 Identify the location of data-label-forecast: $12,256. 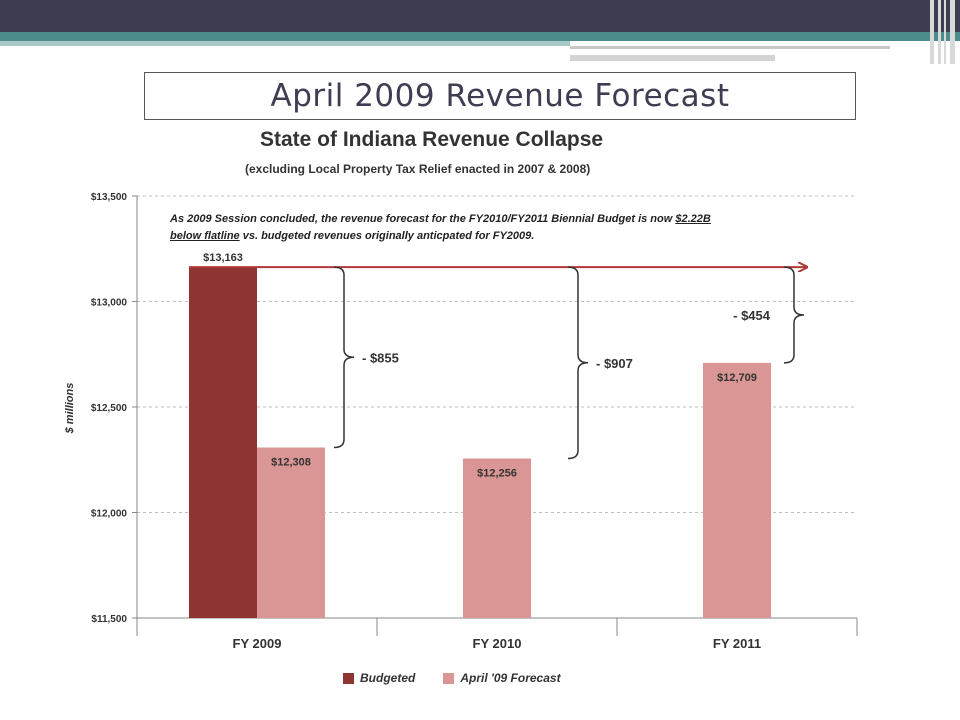
(497, 473).